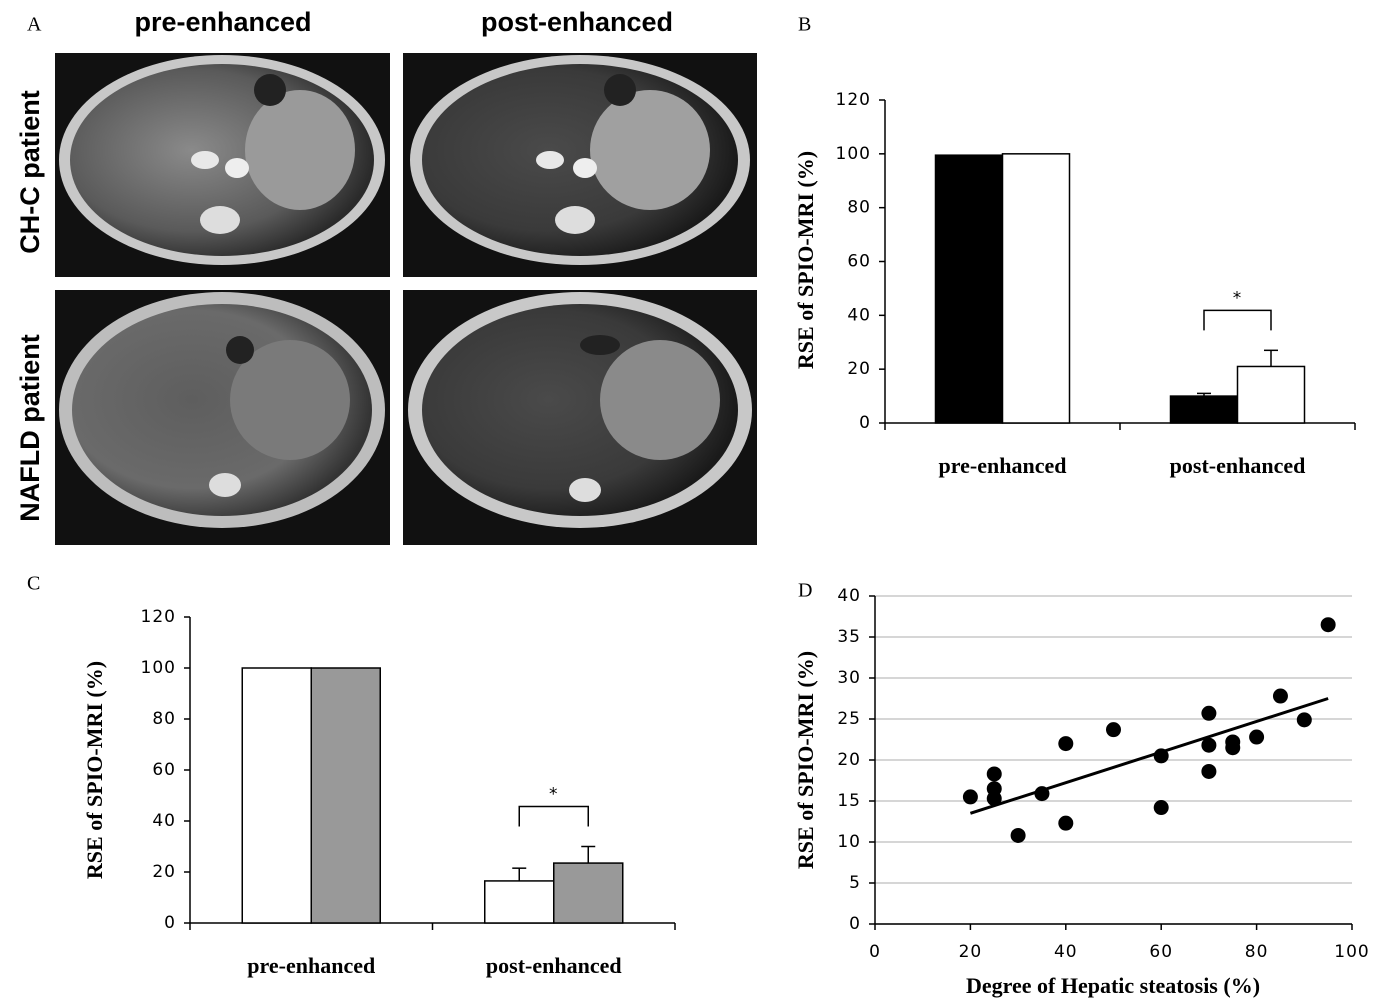  I want to click on panel-label: C, so click(33, 584).